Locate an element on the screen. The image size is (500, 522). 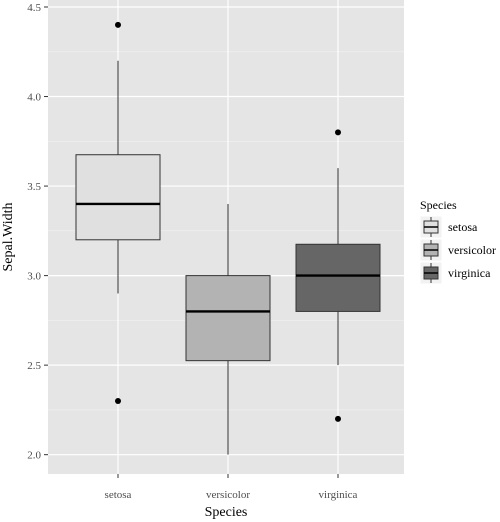
legend-label: versicolor is located at coordinates (472, 250).